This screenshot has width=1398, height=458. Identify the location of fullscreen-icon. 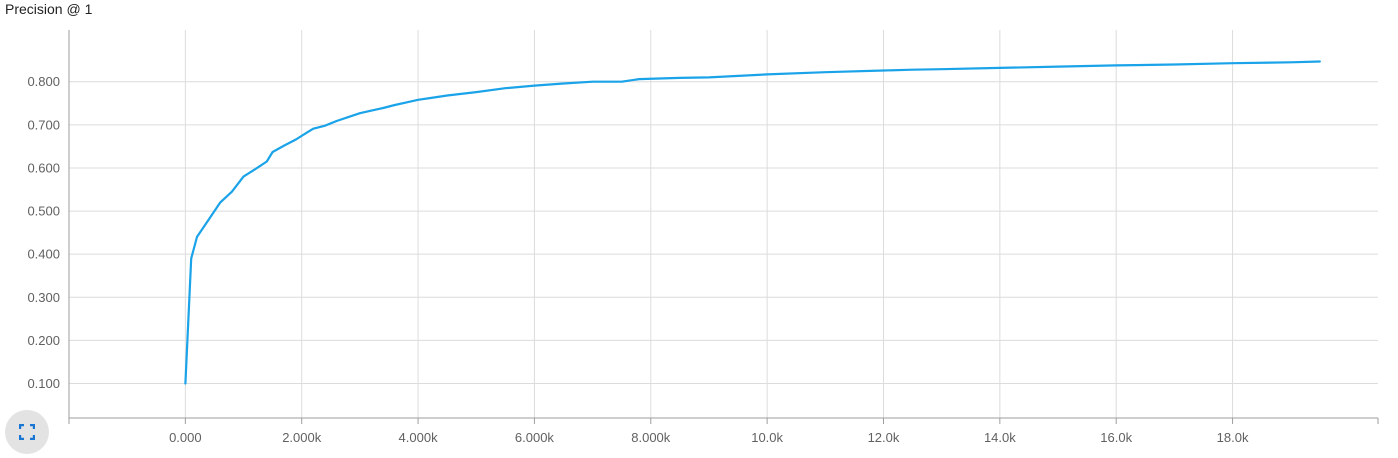
(27, 432).